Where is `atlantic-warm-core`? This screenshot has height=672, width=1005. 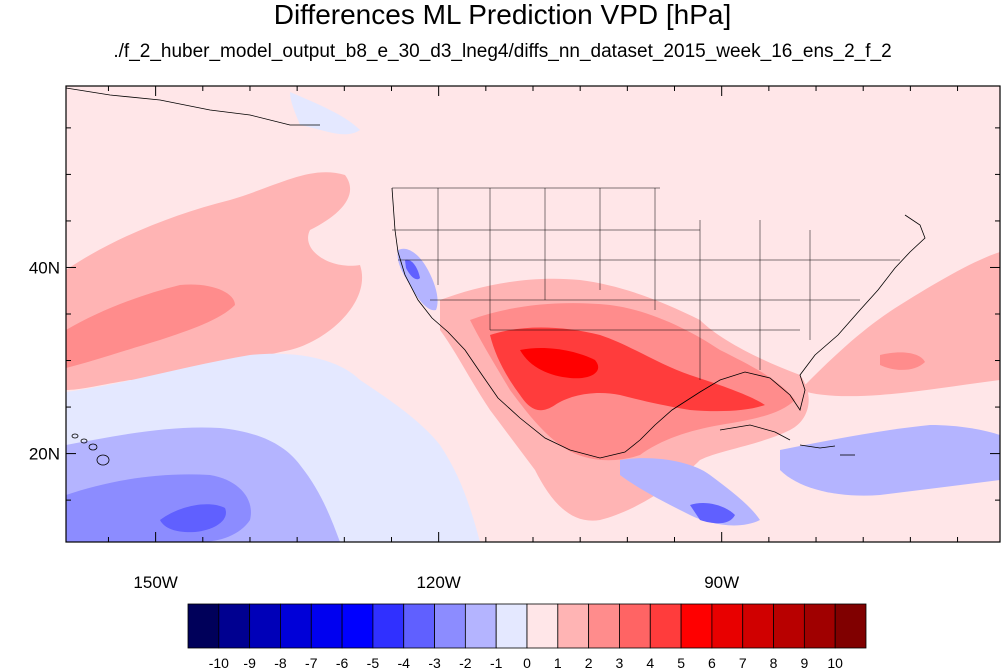
atlantic-warm-core is located at coordinates (902, 361).